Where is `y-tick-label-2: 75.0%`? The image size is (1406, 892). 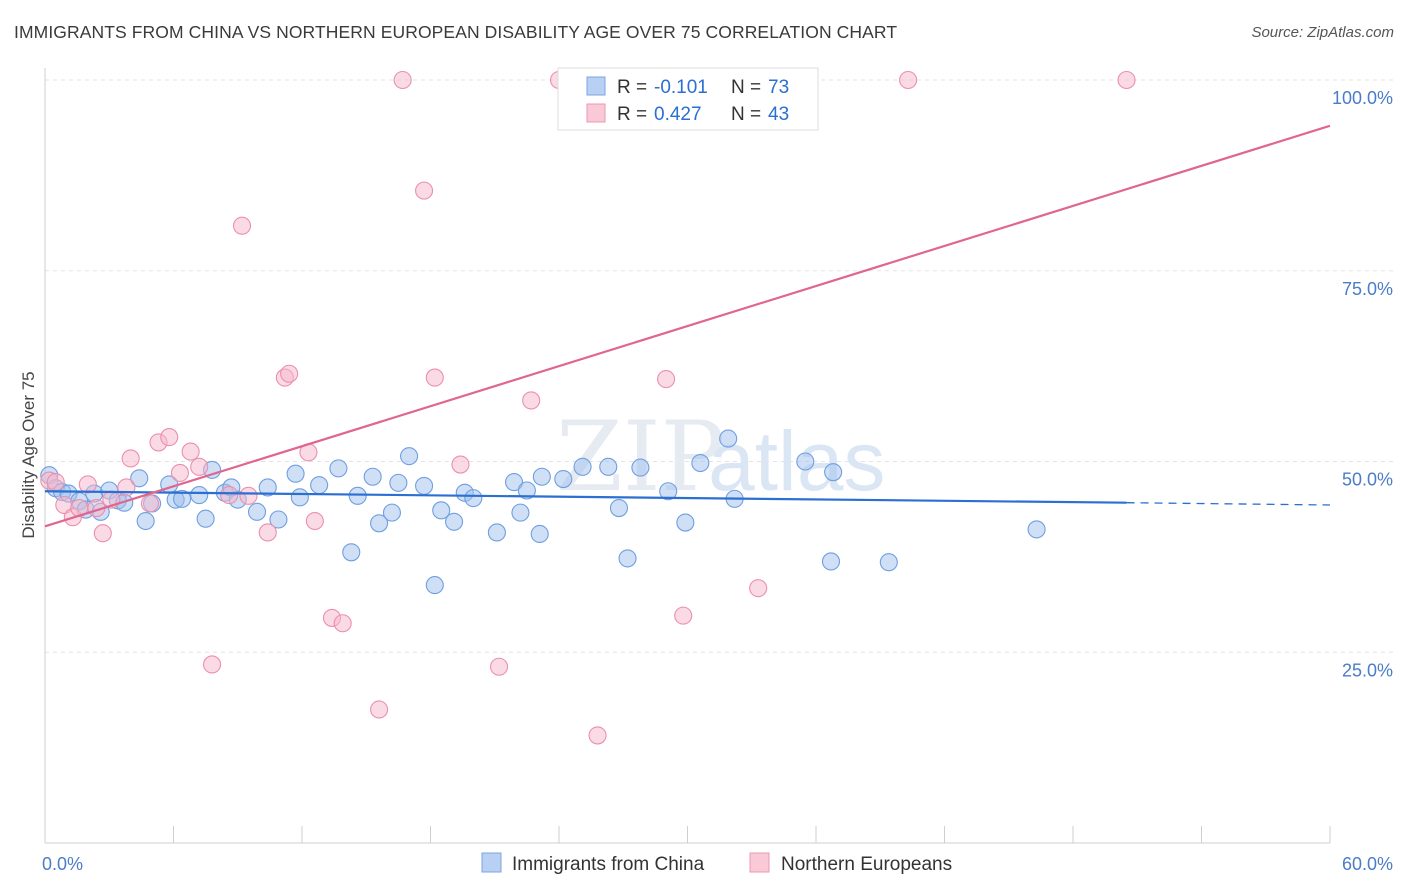
y-tick-label-2: 75.0% is located at coordinates (1367, 289).